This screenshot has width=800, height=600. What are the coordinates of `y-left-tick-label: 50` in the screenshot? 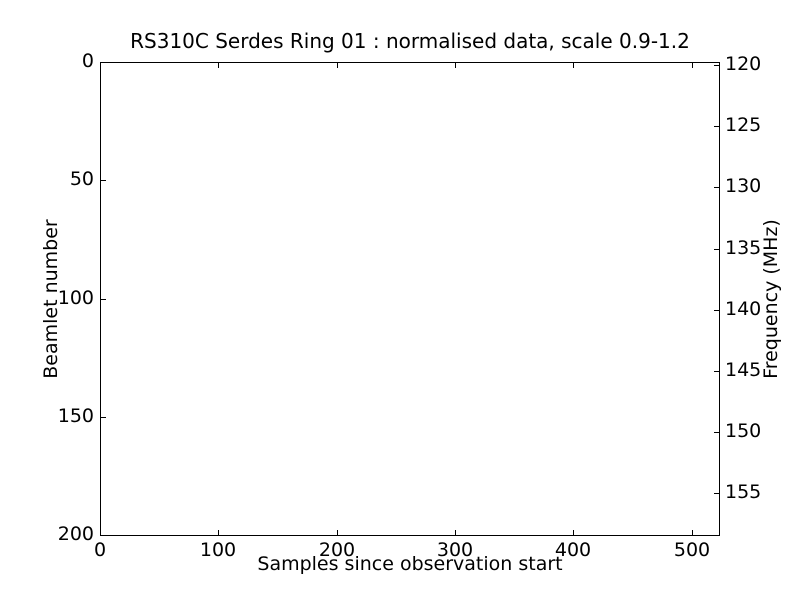 It's located at (81, 179).